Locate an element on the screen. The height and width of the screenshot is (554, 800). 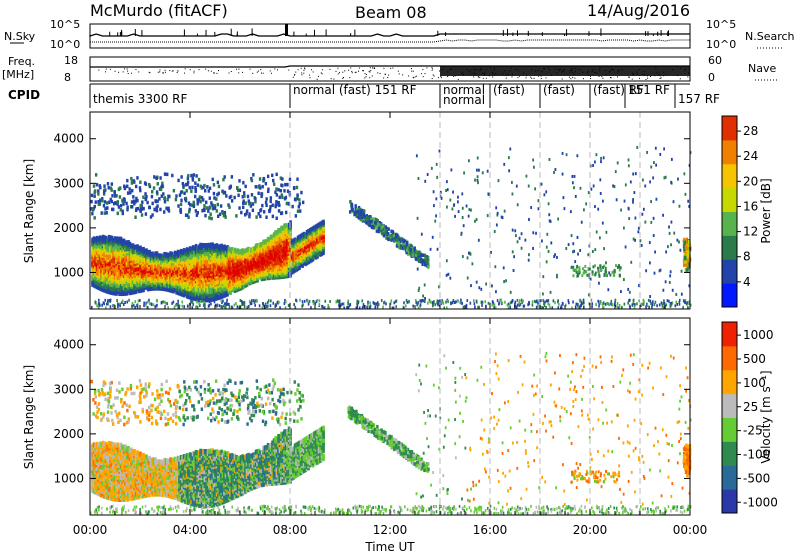
freq-unit-label: [MHz] is located at coordinates (18, 74).